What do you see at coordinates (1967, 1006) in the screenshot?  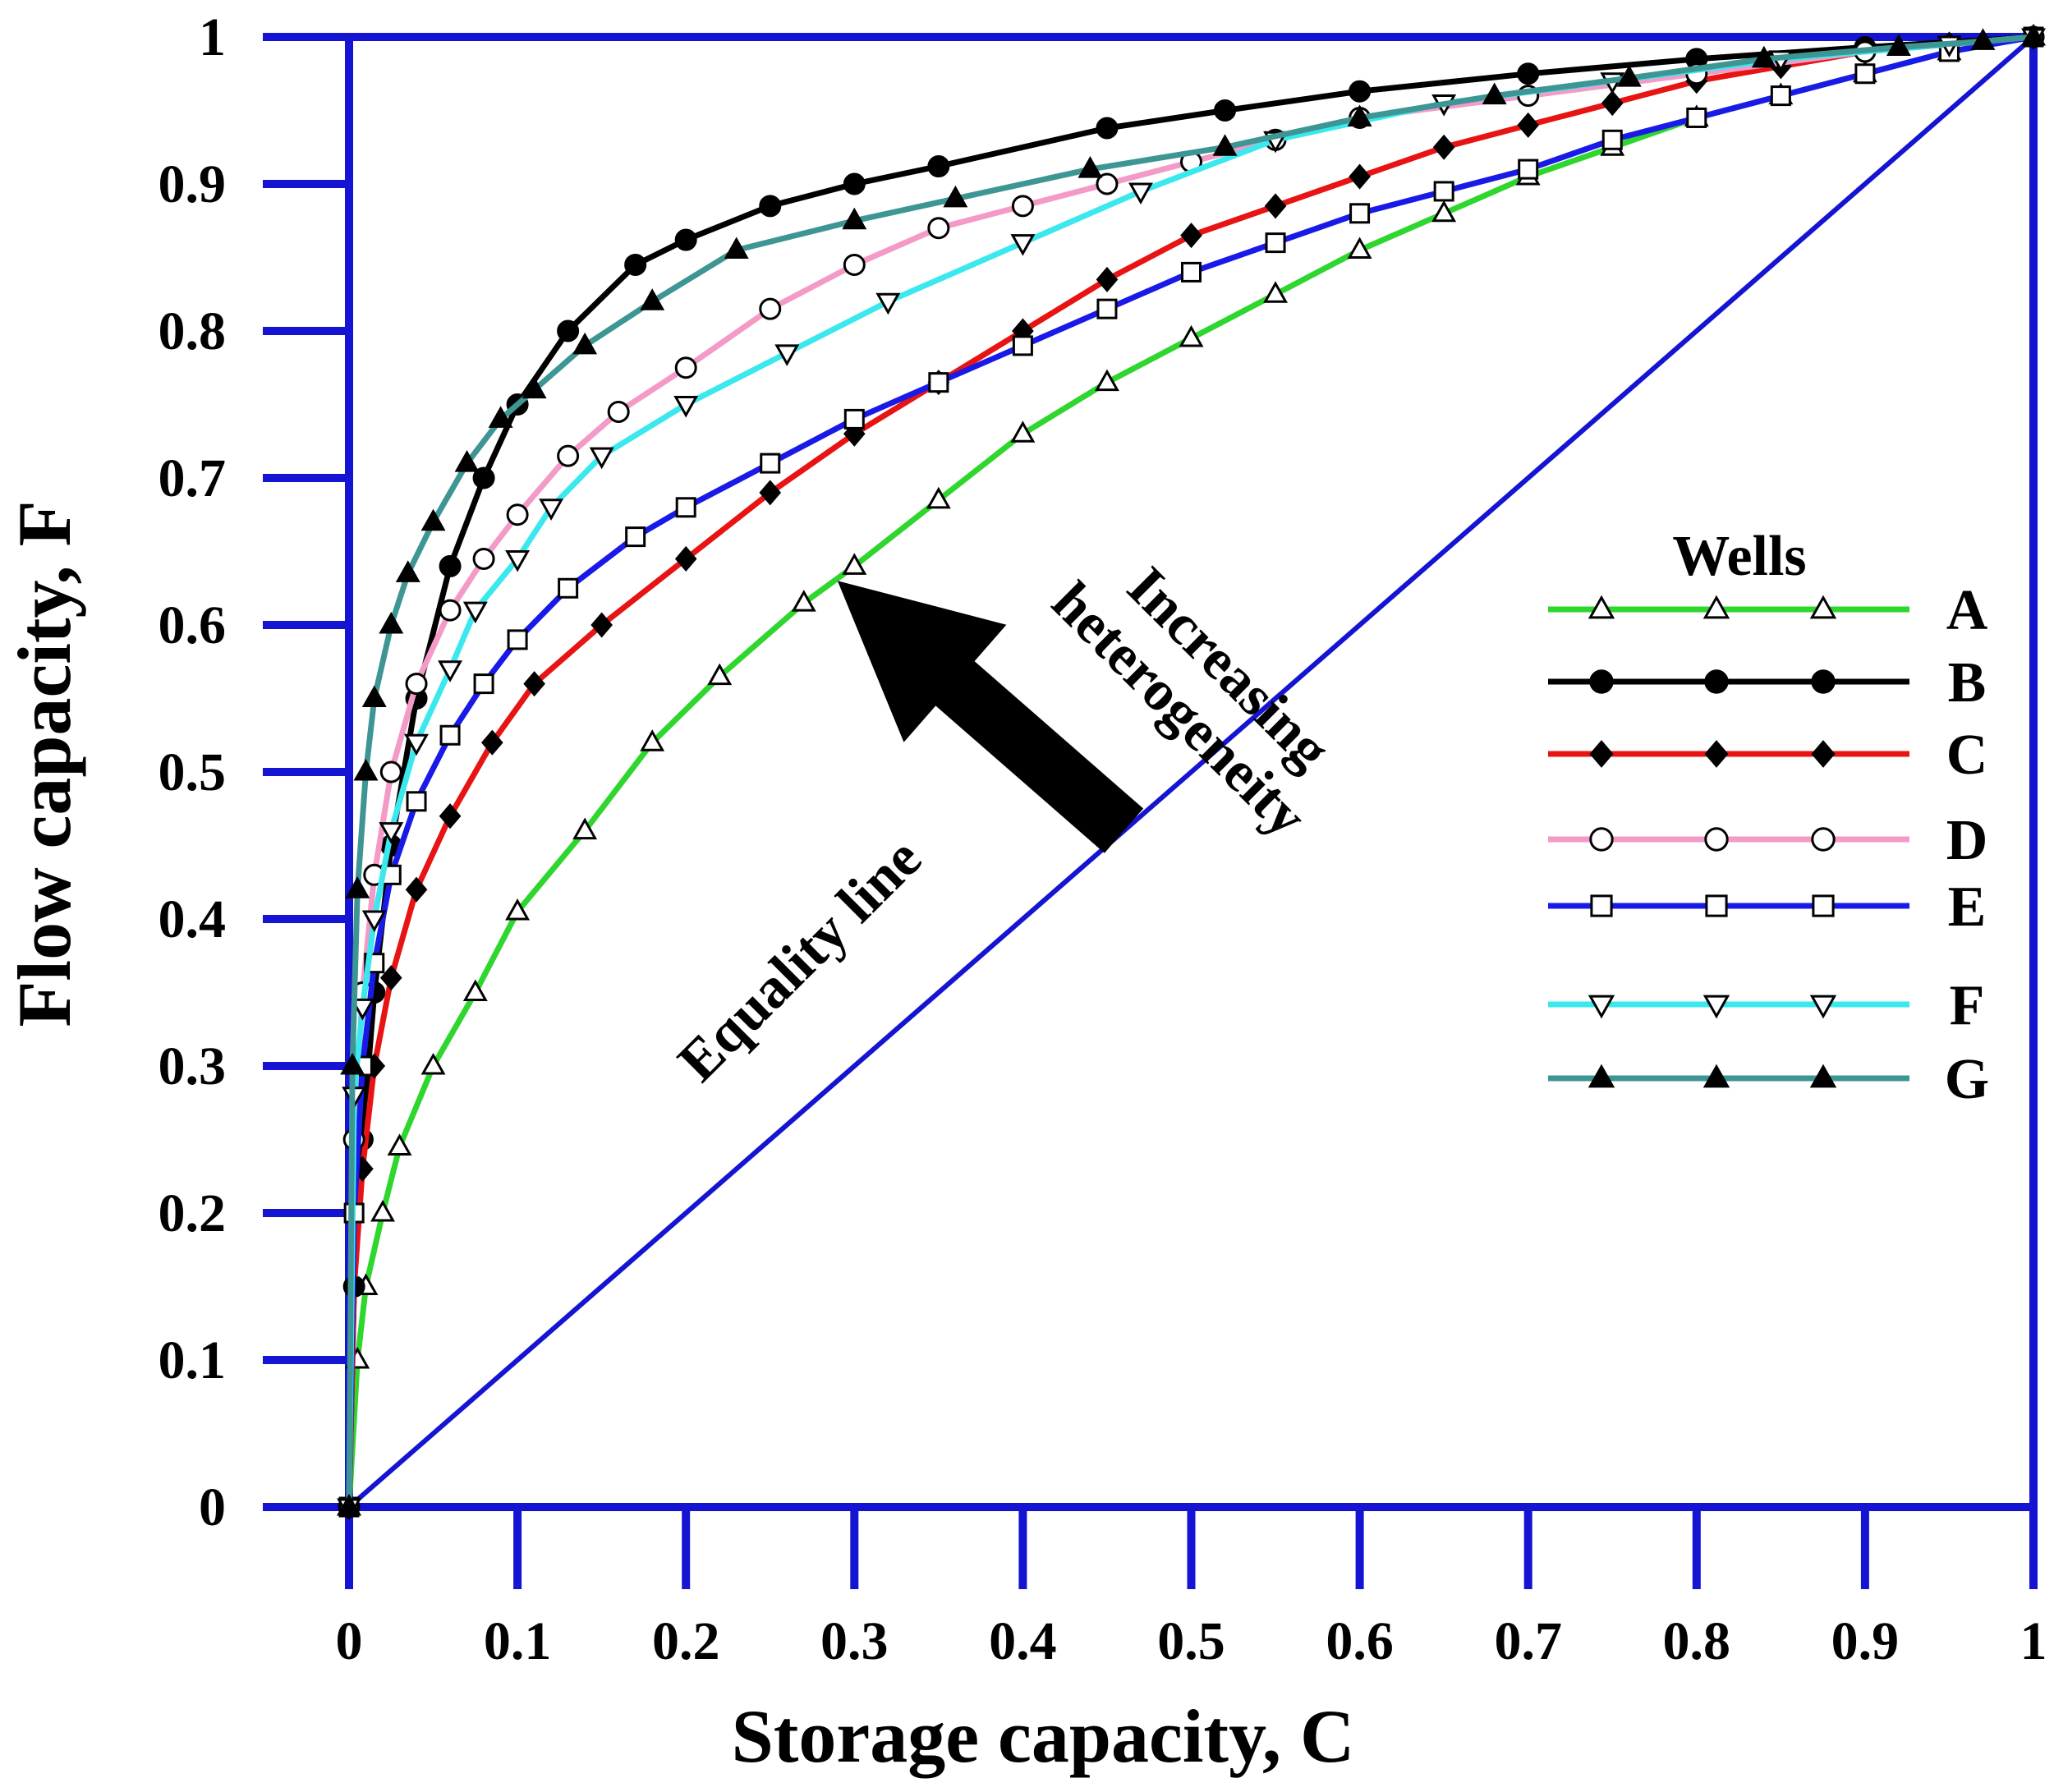 I see `legend-label: F` at bounding box center [1967, 1006].